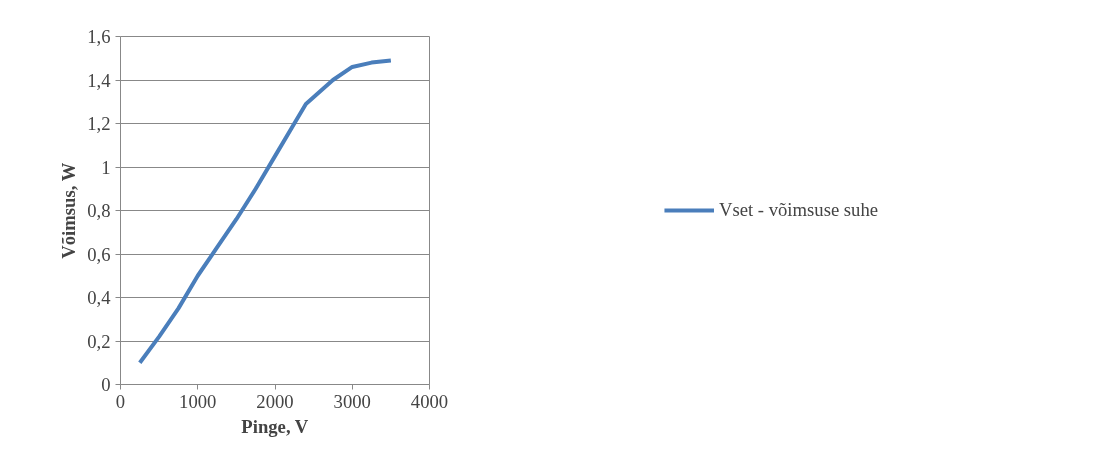 This screenshot has width=1115, height=472. Describe the element at coordinates (99, 36) in the screenshot. I see `y-tick-label: 1,6` at that location.